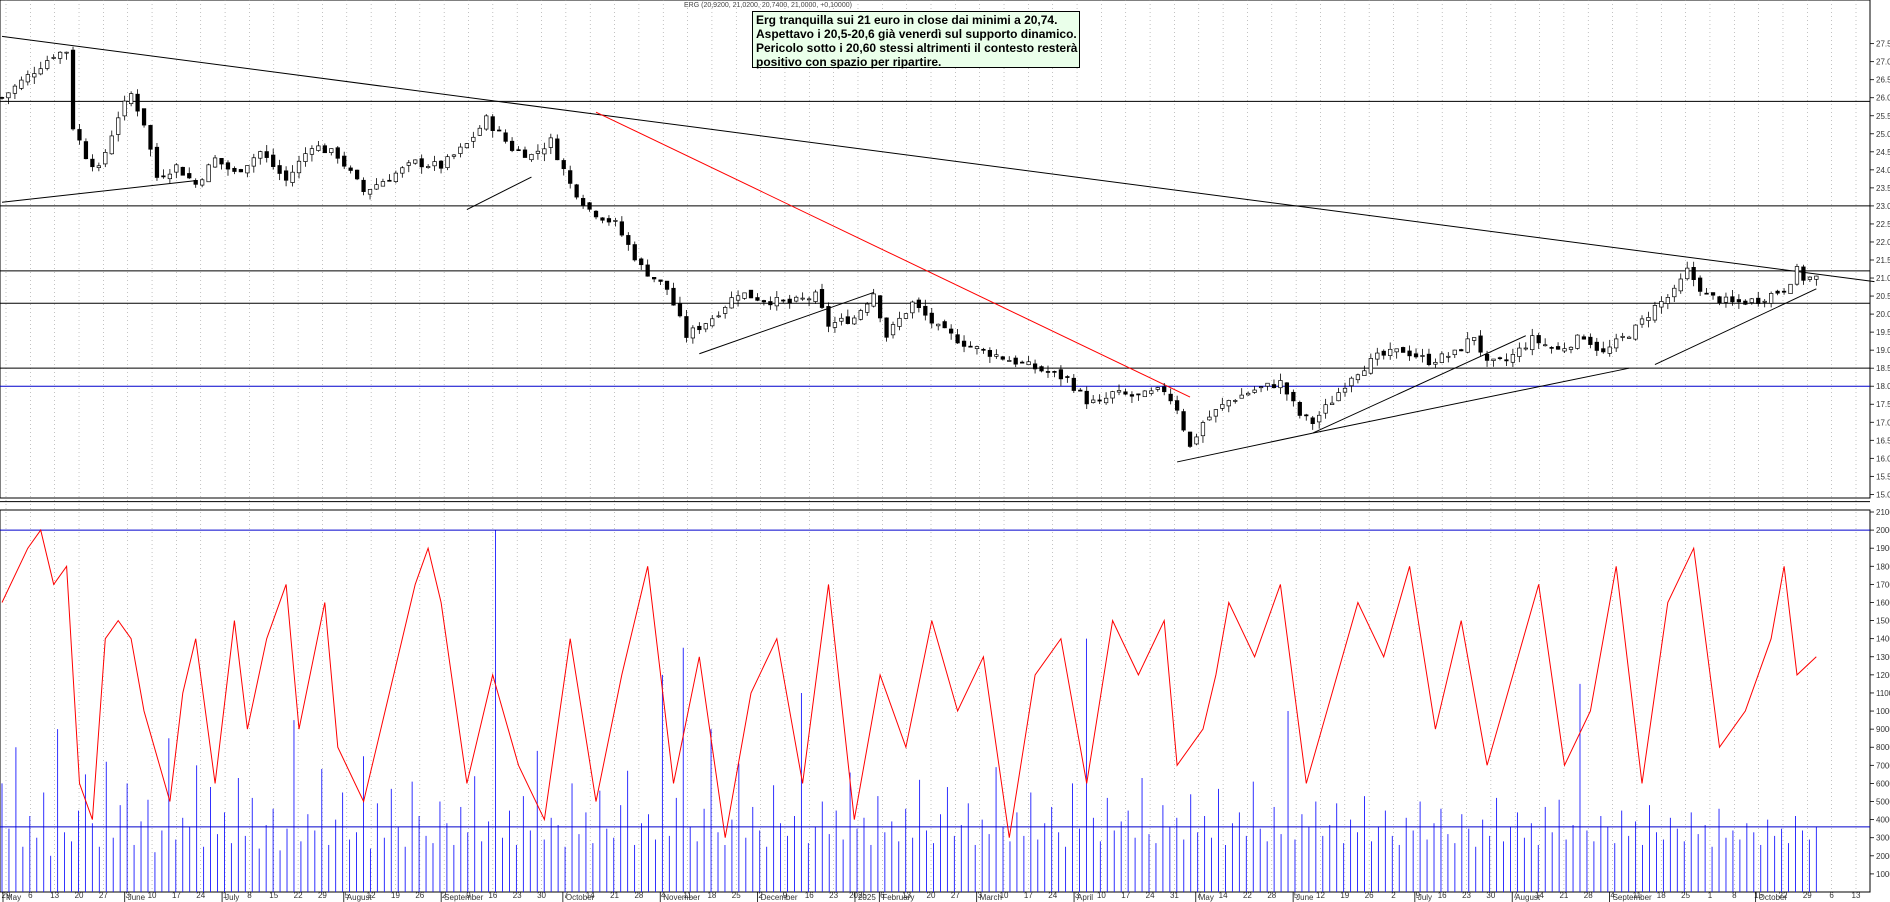 This screenshot has height=902, width=1890. Describe the element at coordinates (54, 895) in the screenshot. I see `x-day-label: 13` at that location.